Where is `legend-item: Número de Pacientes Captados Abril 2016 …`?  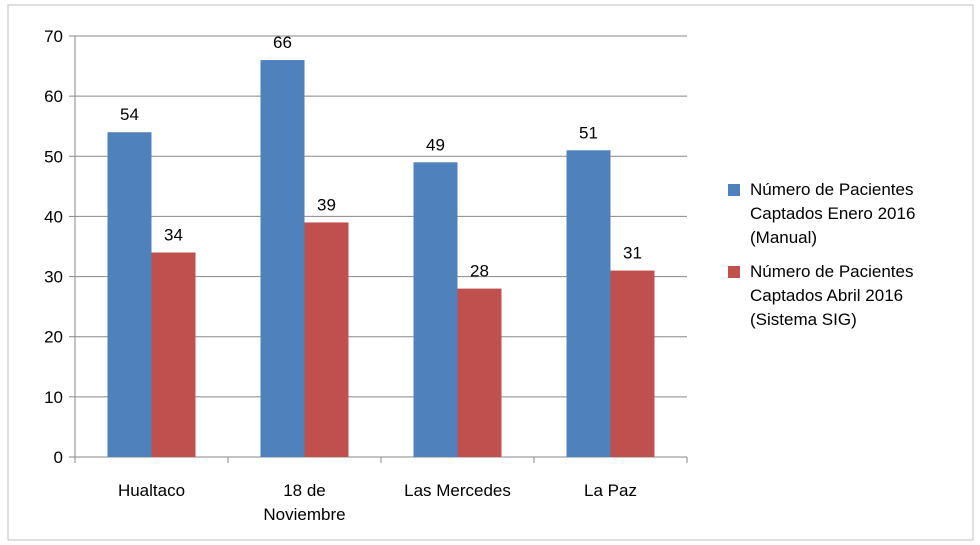 legend-item: Número de Pacientes Captados Abril 2016 … is located at coordinates (829, 296).